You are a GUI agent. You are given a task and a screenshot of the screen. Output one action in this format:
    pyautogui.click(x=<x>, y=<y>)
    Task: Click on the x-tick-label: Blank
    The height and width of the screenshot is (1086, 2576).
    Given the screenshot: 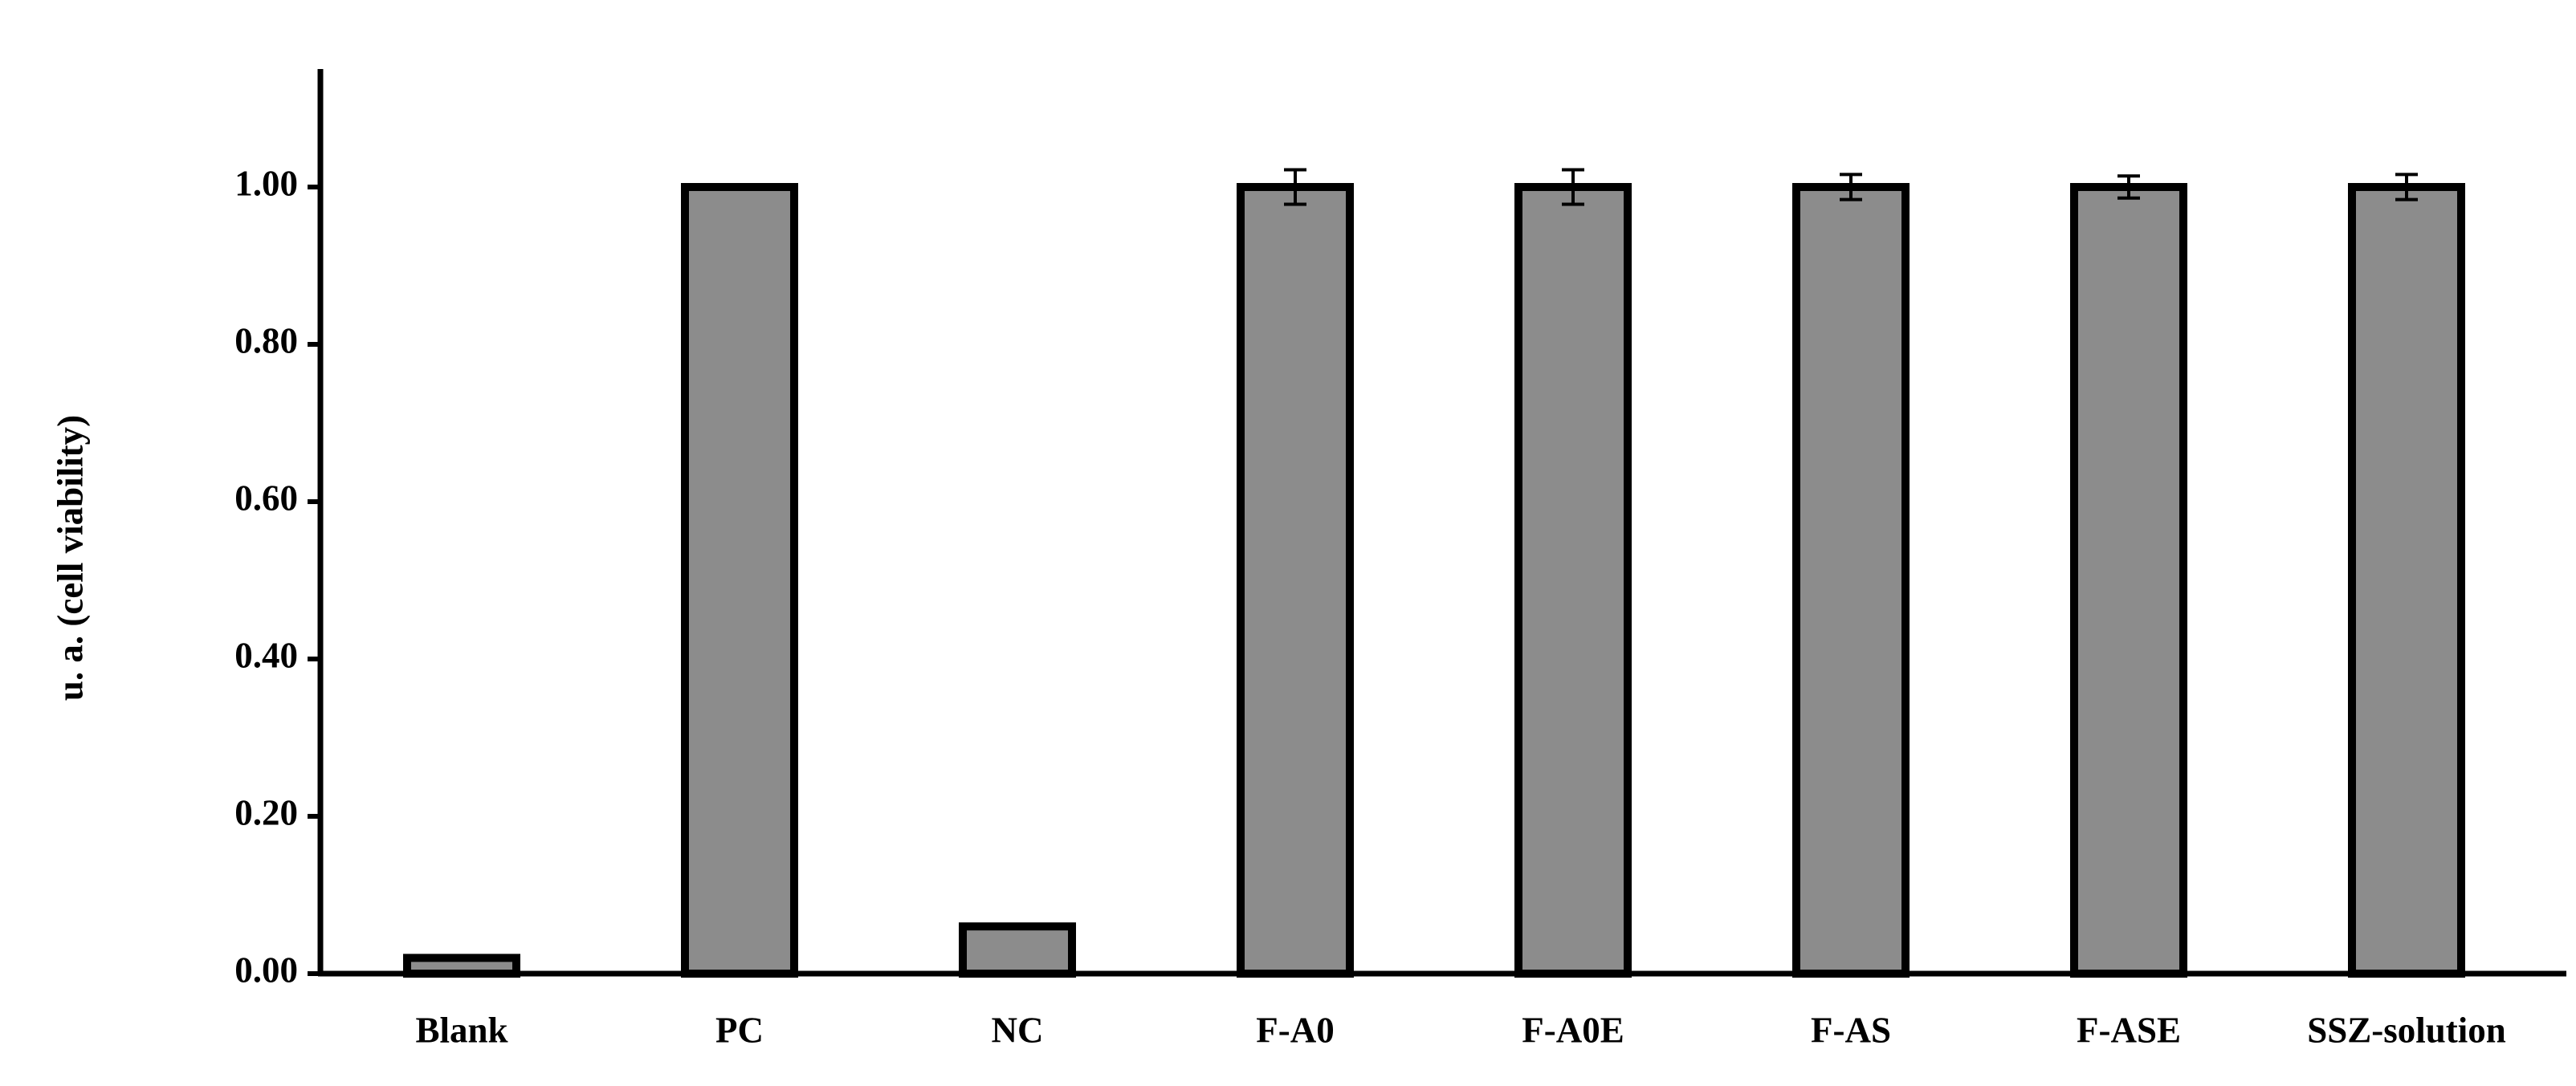 What is the action you would take?
    pyautogui.click(x=461, y=1030)
    